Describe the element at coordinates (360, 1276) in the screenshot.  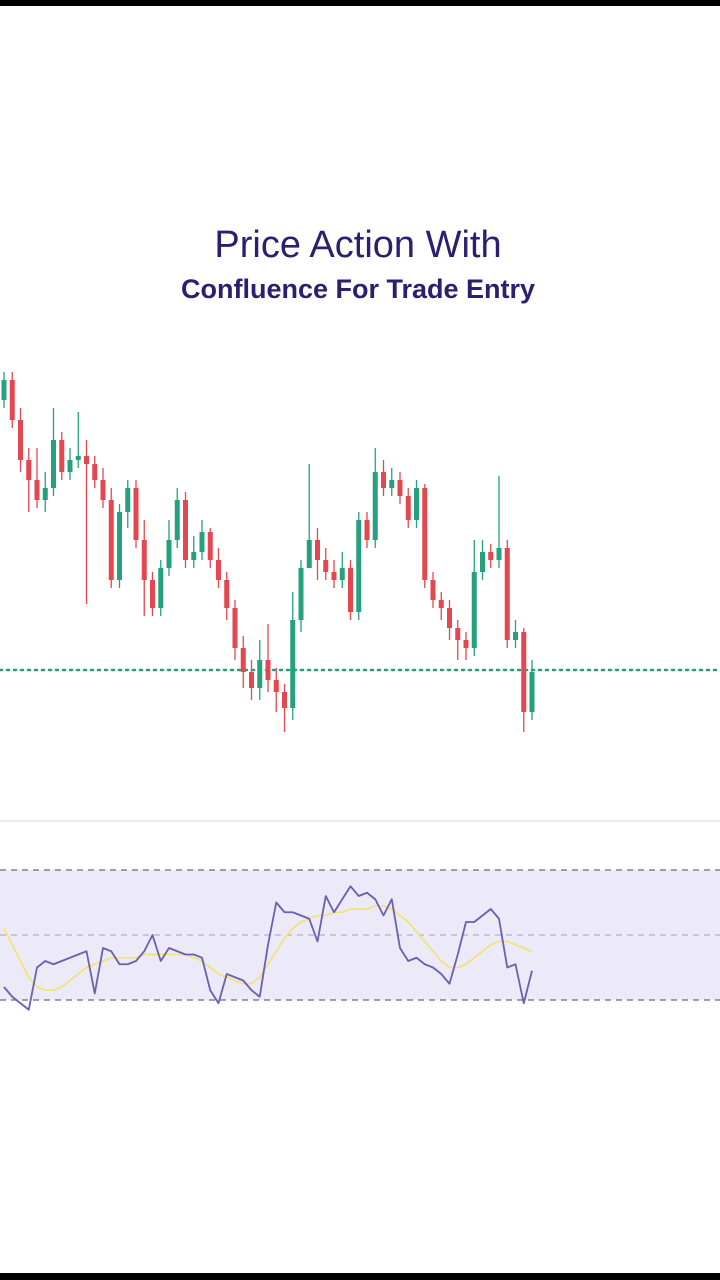
I see `bottom-bar` at that location.